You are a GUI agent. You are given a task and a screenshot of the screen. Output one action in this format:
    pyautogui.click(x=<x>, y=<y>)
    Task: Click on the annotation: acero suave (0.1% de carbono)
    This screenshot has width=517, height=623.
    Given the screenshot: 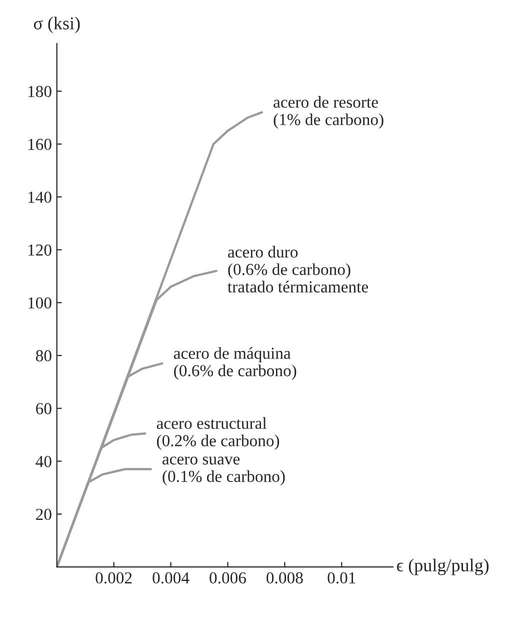 What is the action you would take?
    pyautogui.click(x=223, y=471)
    